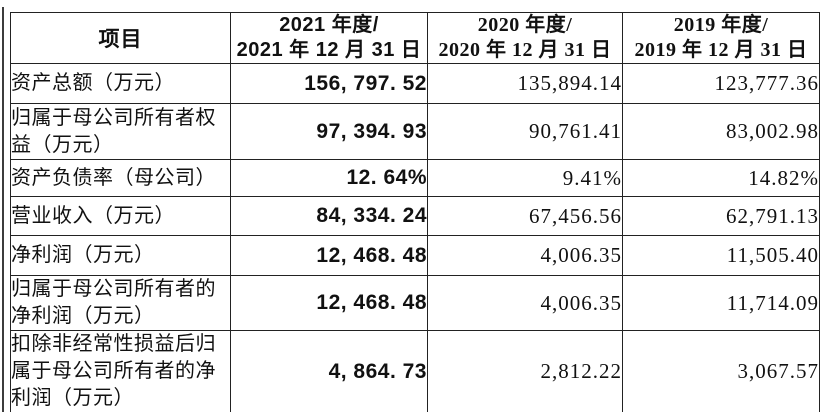 The width and height of the screenshot is (830, 412). Describe the element at coordinates (525, 131) in the screenshot. I see `value-2020: 90,761.41` at that location.